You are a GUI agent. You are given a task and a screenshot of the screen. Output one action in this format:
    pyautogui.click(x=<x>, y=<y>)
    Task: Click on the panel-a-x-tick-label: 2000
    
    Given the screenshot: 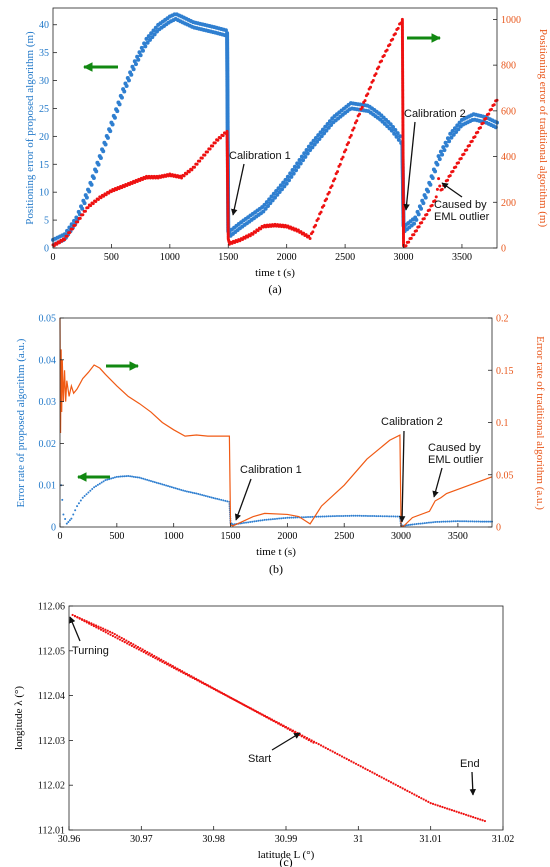 What is the action you would take?
    pyautogui.click(x=287, y=257)
    